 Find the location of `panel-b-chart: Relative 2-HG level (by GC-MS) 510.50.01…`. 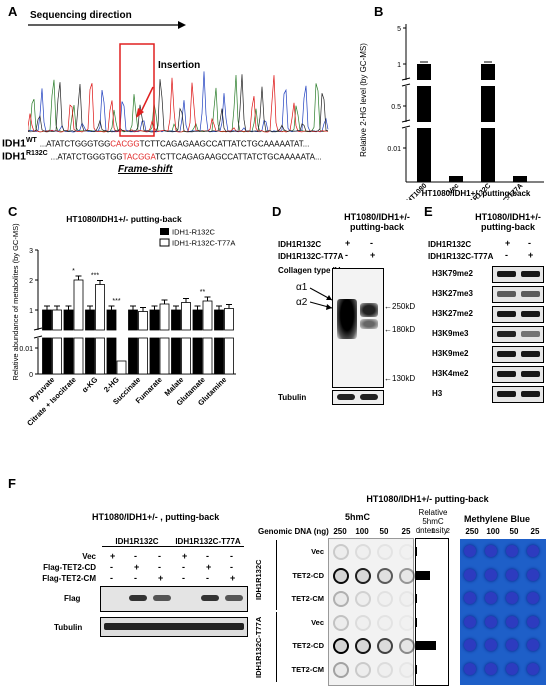

panel-b-chart: Relative 2-HG level (by GC-MS) 510.50.01… is located at coordinates (453, 105).